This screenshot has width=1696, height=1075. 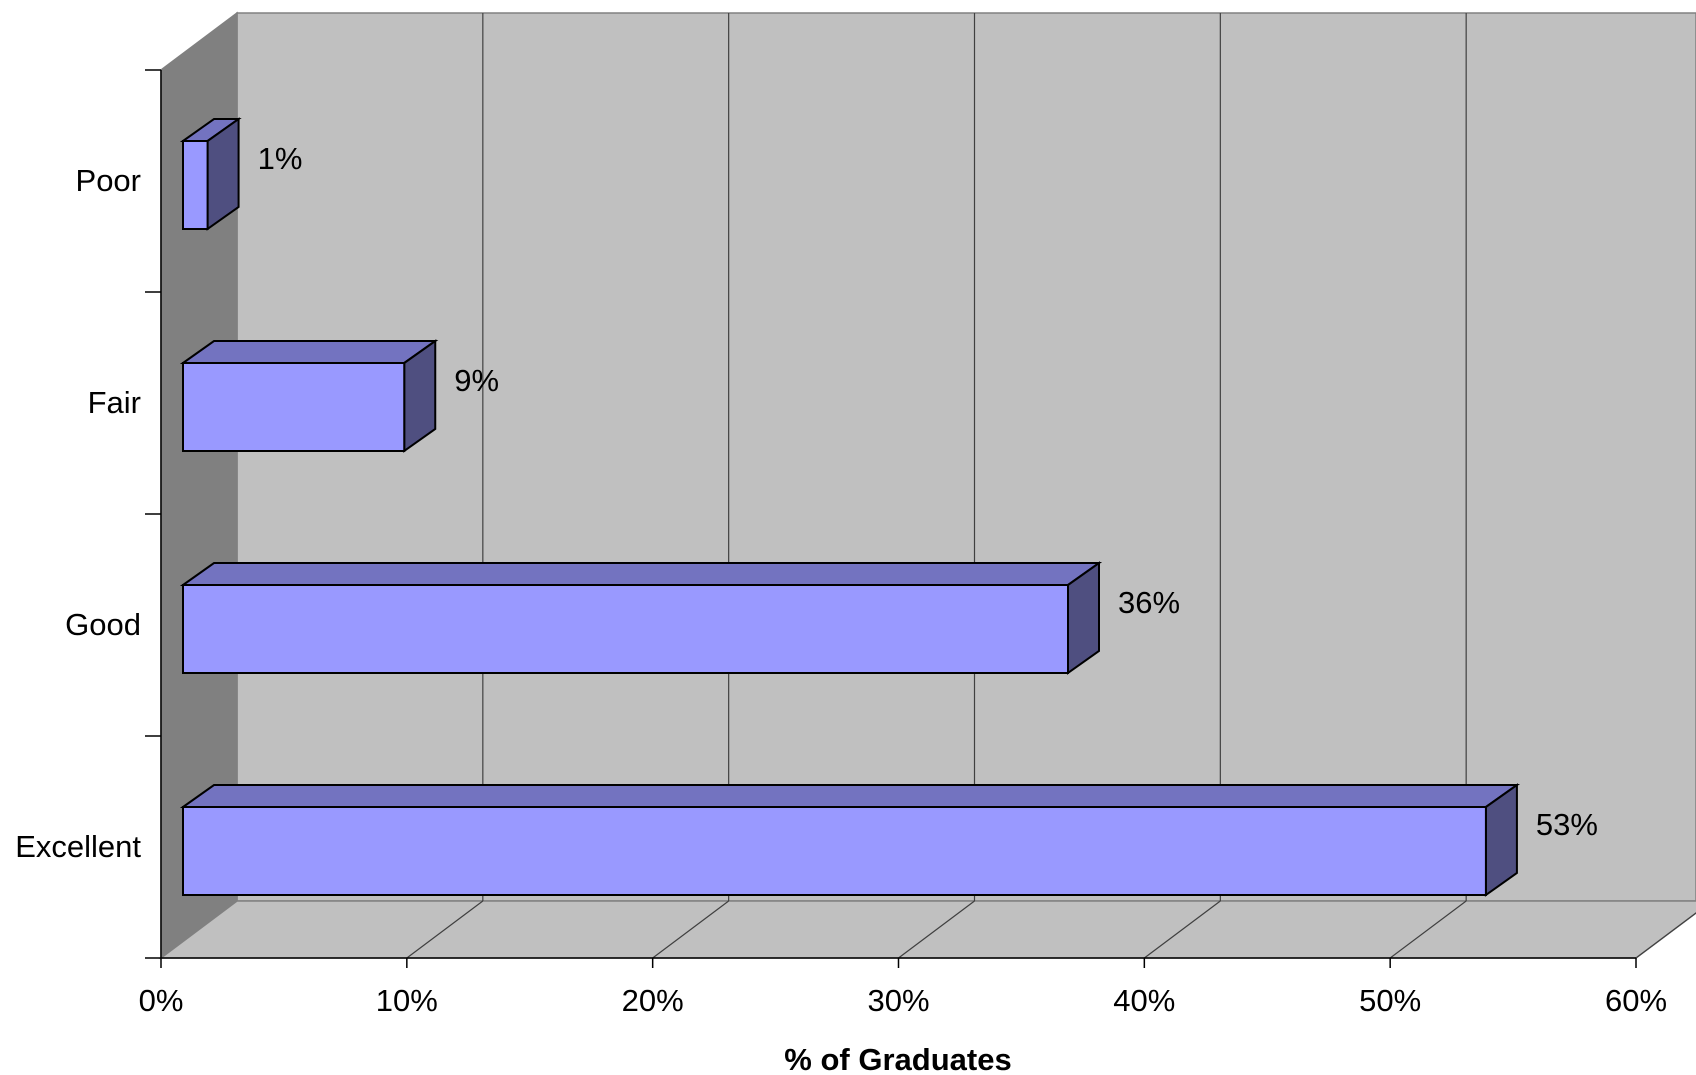 I want to click on floor, so click(x=927, y=929).